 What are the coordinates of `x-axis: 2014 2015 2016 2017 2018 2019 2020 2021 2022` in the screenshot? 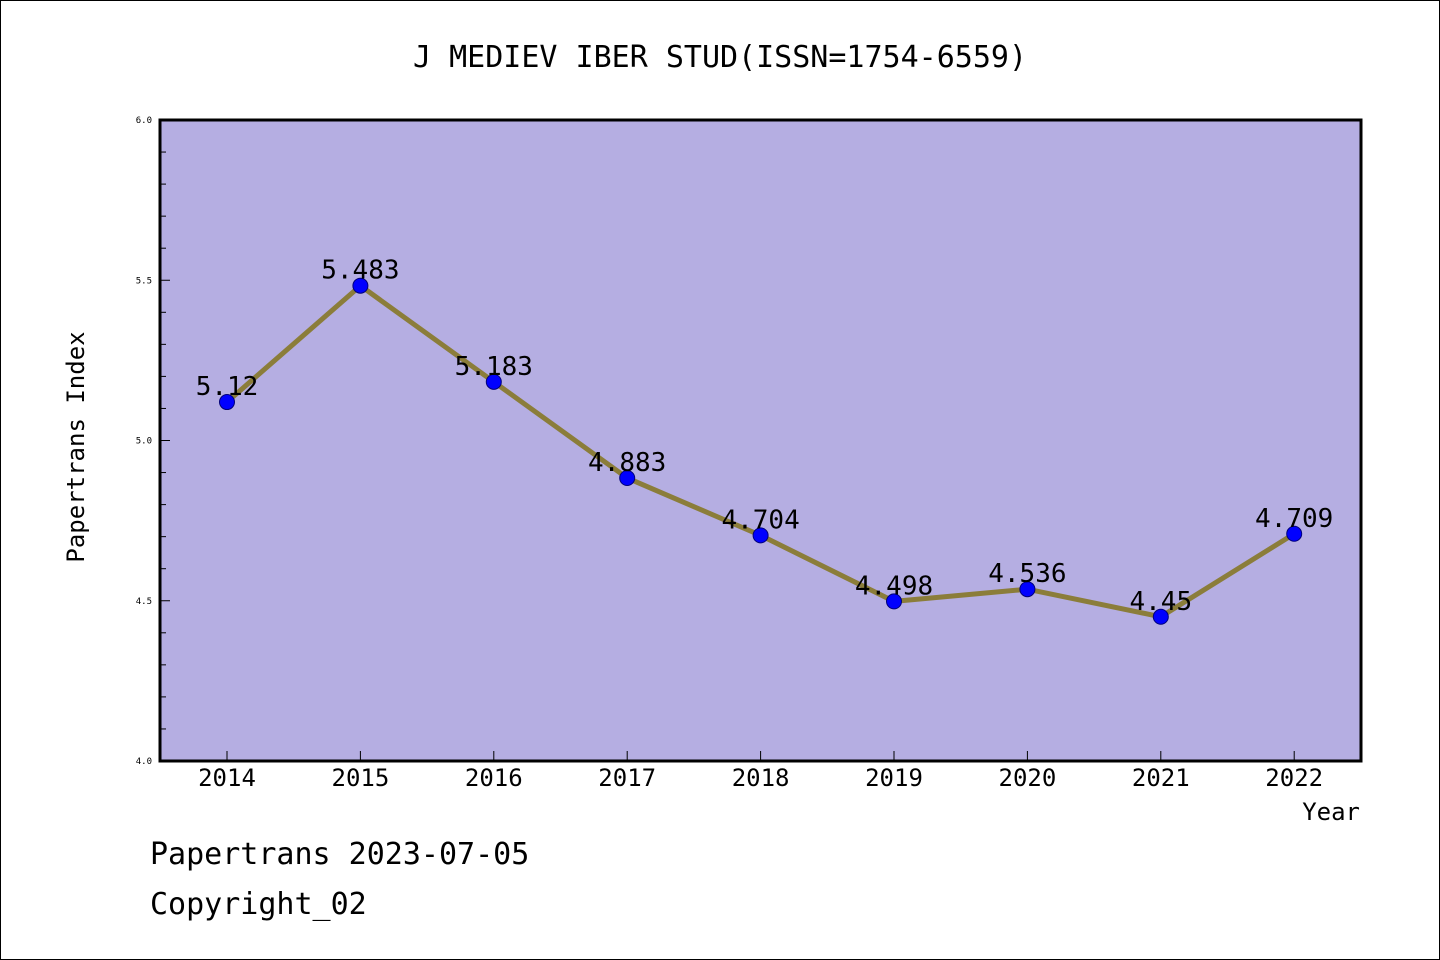 It's located at (760, 771).